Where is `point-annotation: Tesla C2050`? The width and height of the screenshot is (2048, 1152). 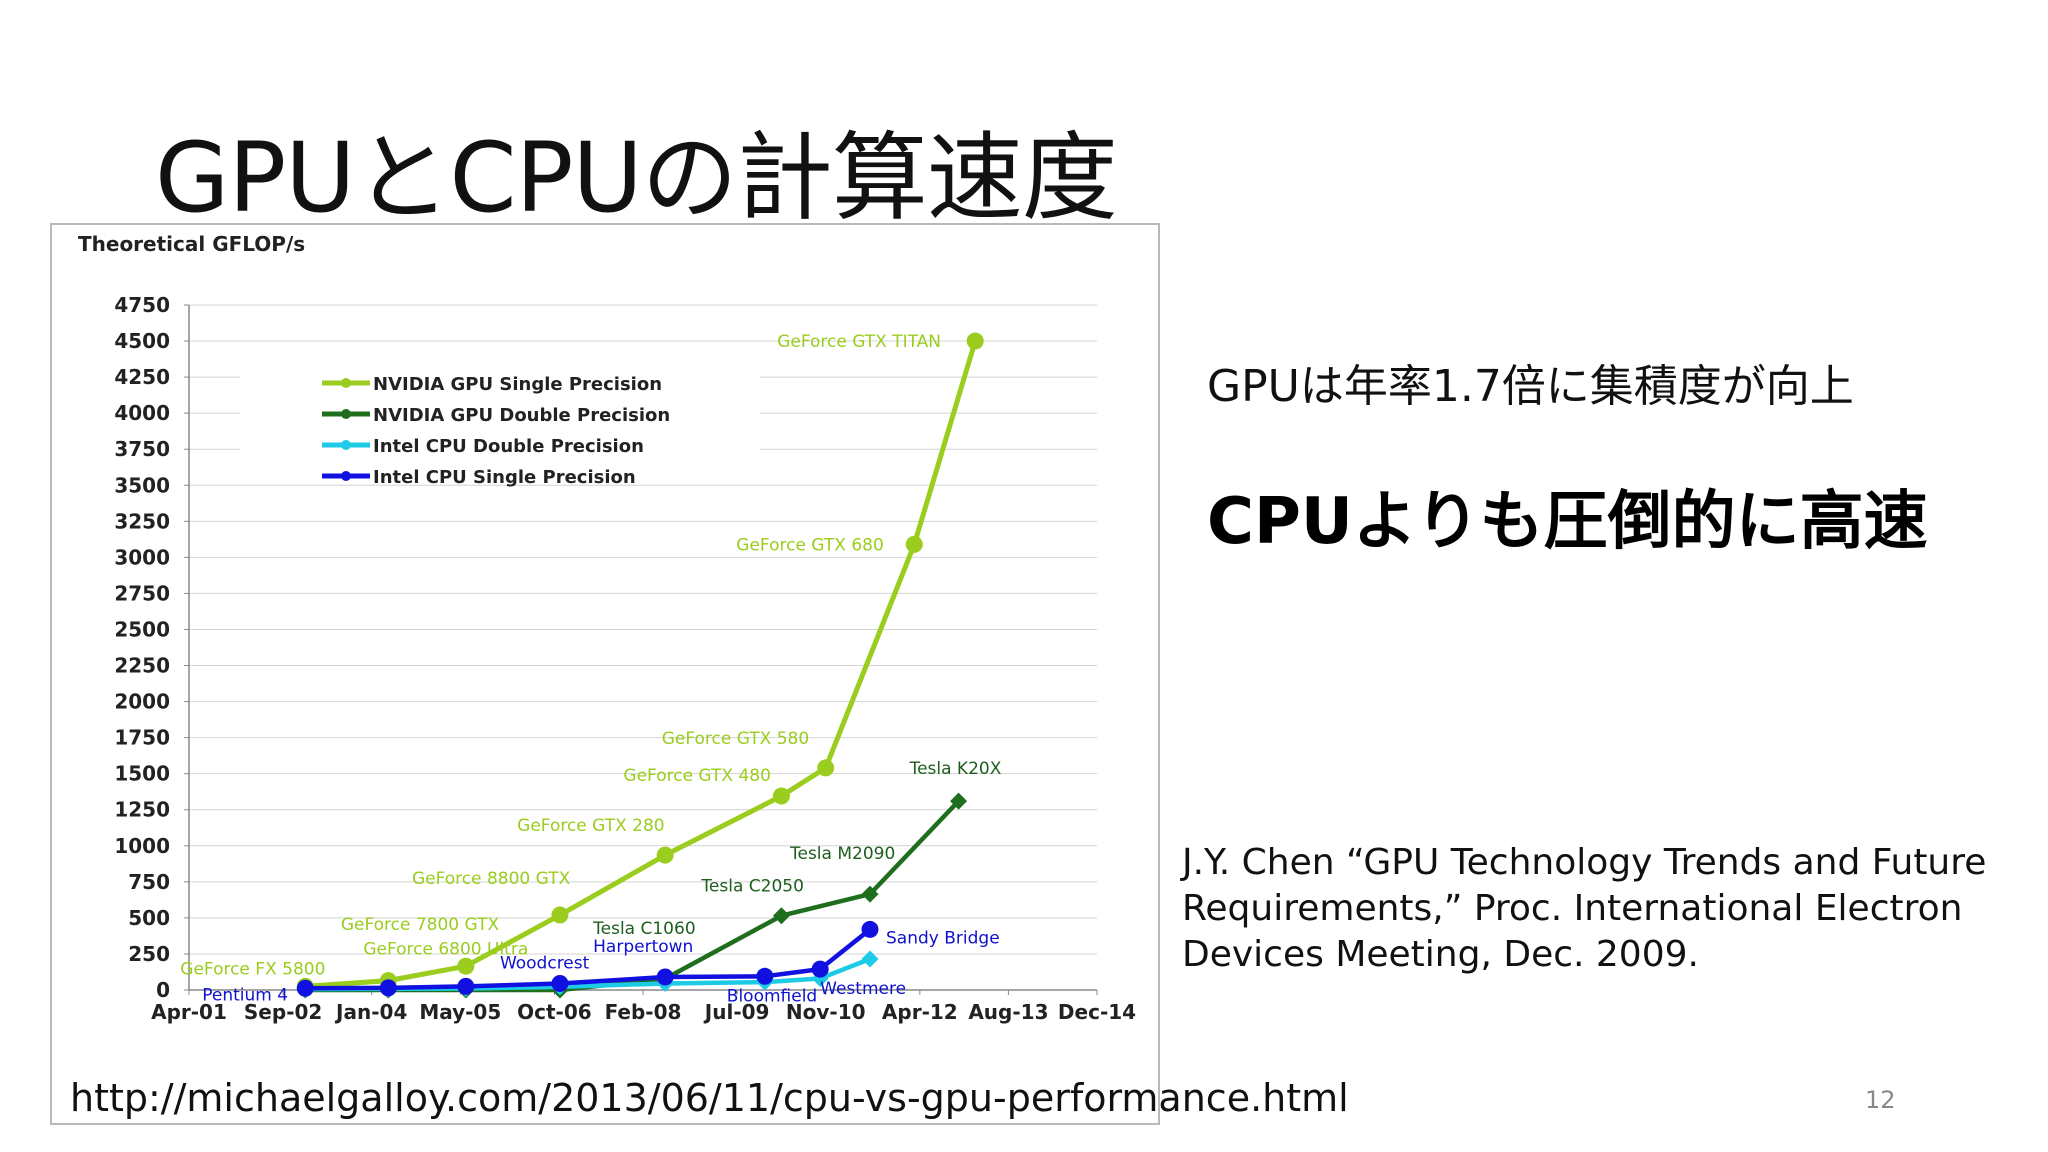 point-annotation: Tesla C2050 is located at coordinates (752, 887).